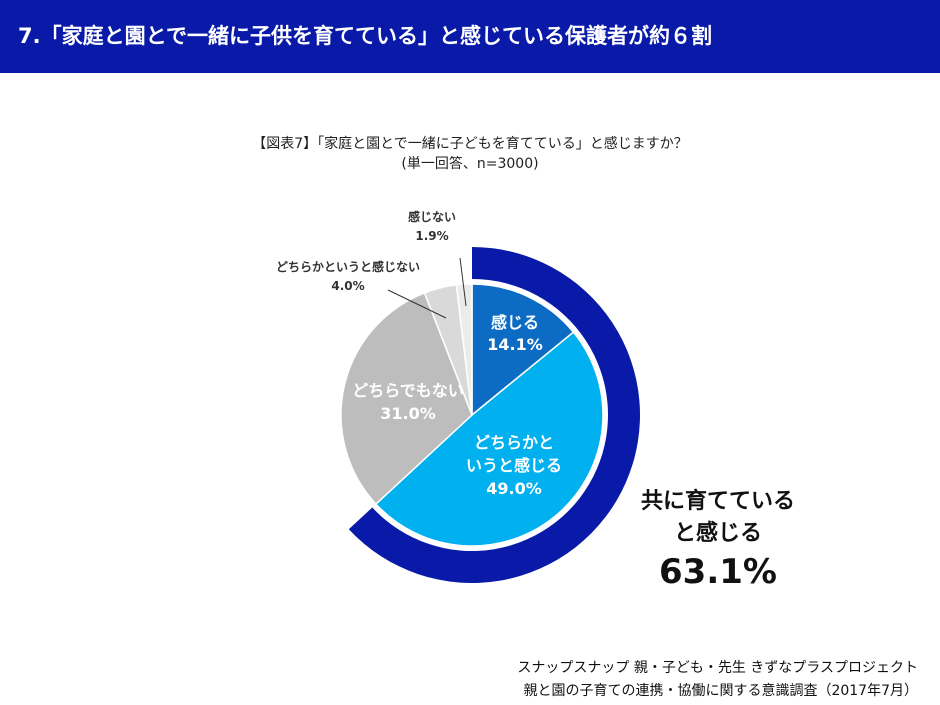 The image size is (940, 705). I want to click on aggregate-label-line1: 共に育てている, so click(718, 501).